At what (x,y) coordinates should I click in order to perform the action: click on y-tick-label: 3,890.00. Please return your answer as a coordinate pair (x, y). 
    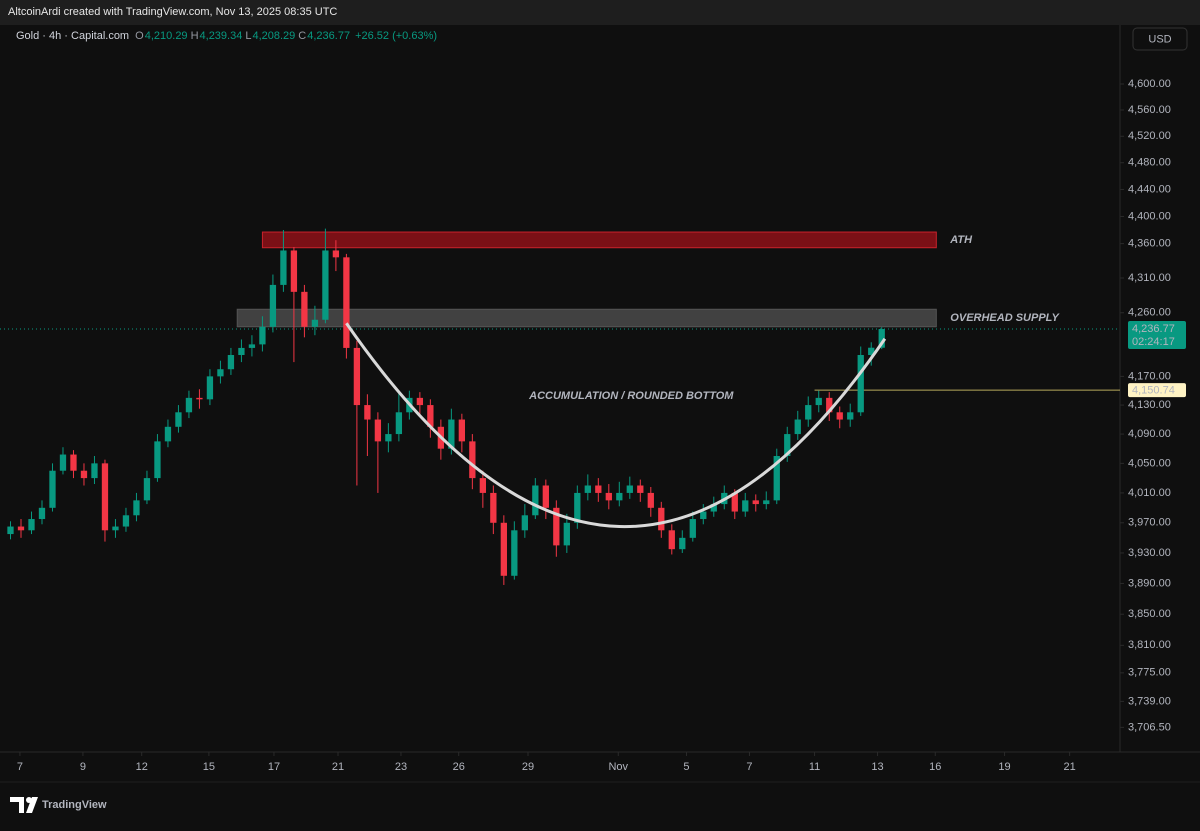
    Looking at the image, I should click on (1149, 583).